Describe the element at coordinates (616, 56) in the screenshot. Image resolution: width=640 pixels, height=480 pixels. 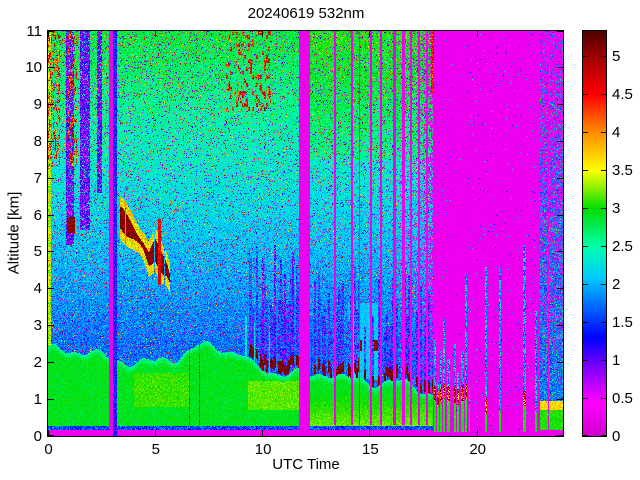
I see `colorbar-tick-label: 5` at that location.